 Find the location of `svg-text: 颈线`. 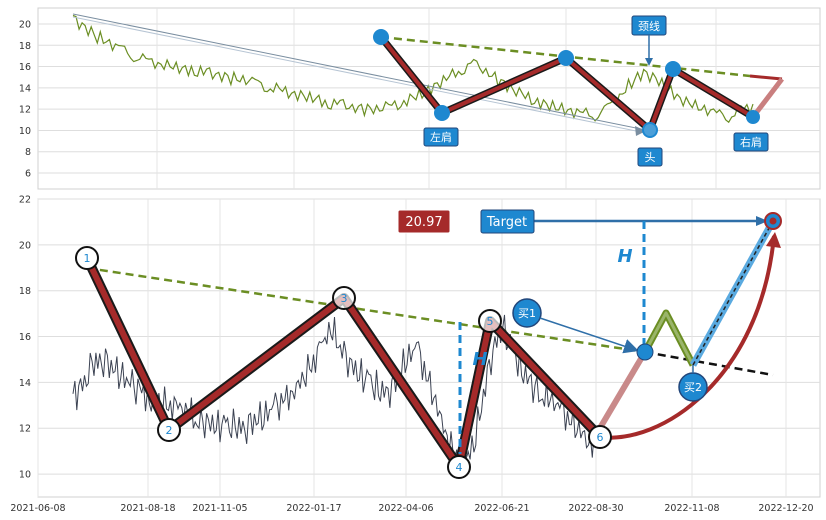

svg-text: 颈线 is located at coordinates (649, 26).